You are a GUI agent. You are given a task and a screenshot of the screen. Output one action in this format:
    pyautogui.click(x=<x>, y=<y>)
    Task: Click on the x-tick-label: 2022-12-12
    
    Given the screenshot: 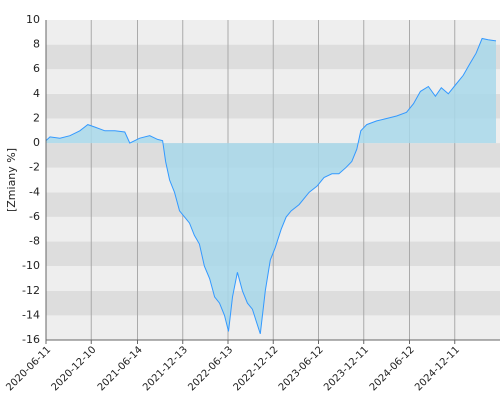 What is the action you would take?
    pyautogui.click(x=256, y=368)
    